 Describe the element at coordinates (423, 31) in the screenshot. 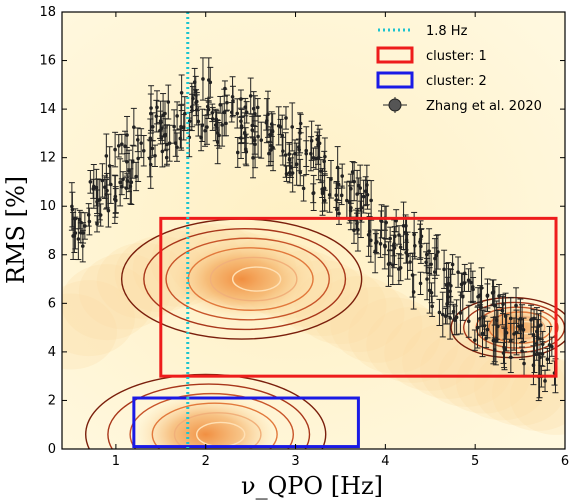

I see `legend-item: 1.8 Hz` at that location.